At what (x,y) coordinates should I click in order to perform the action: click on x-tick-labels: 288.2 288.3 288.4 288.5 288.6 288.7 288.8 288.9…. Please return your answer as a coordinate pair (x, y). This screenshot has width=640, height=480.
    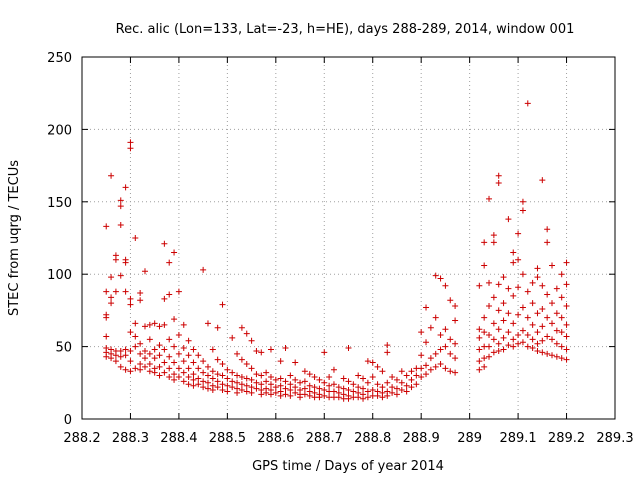
    Looking at the image, I should click on (348, 438).